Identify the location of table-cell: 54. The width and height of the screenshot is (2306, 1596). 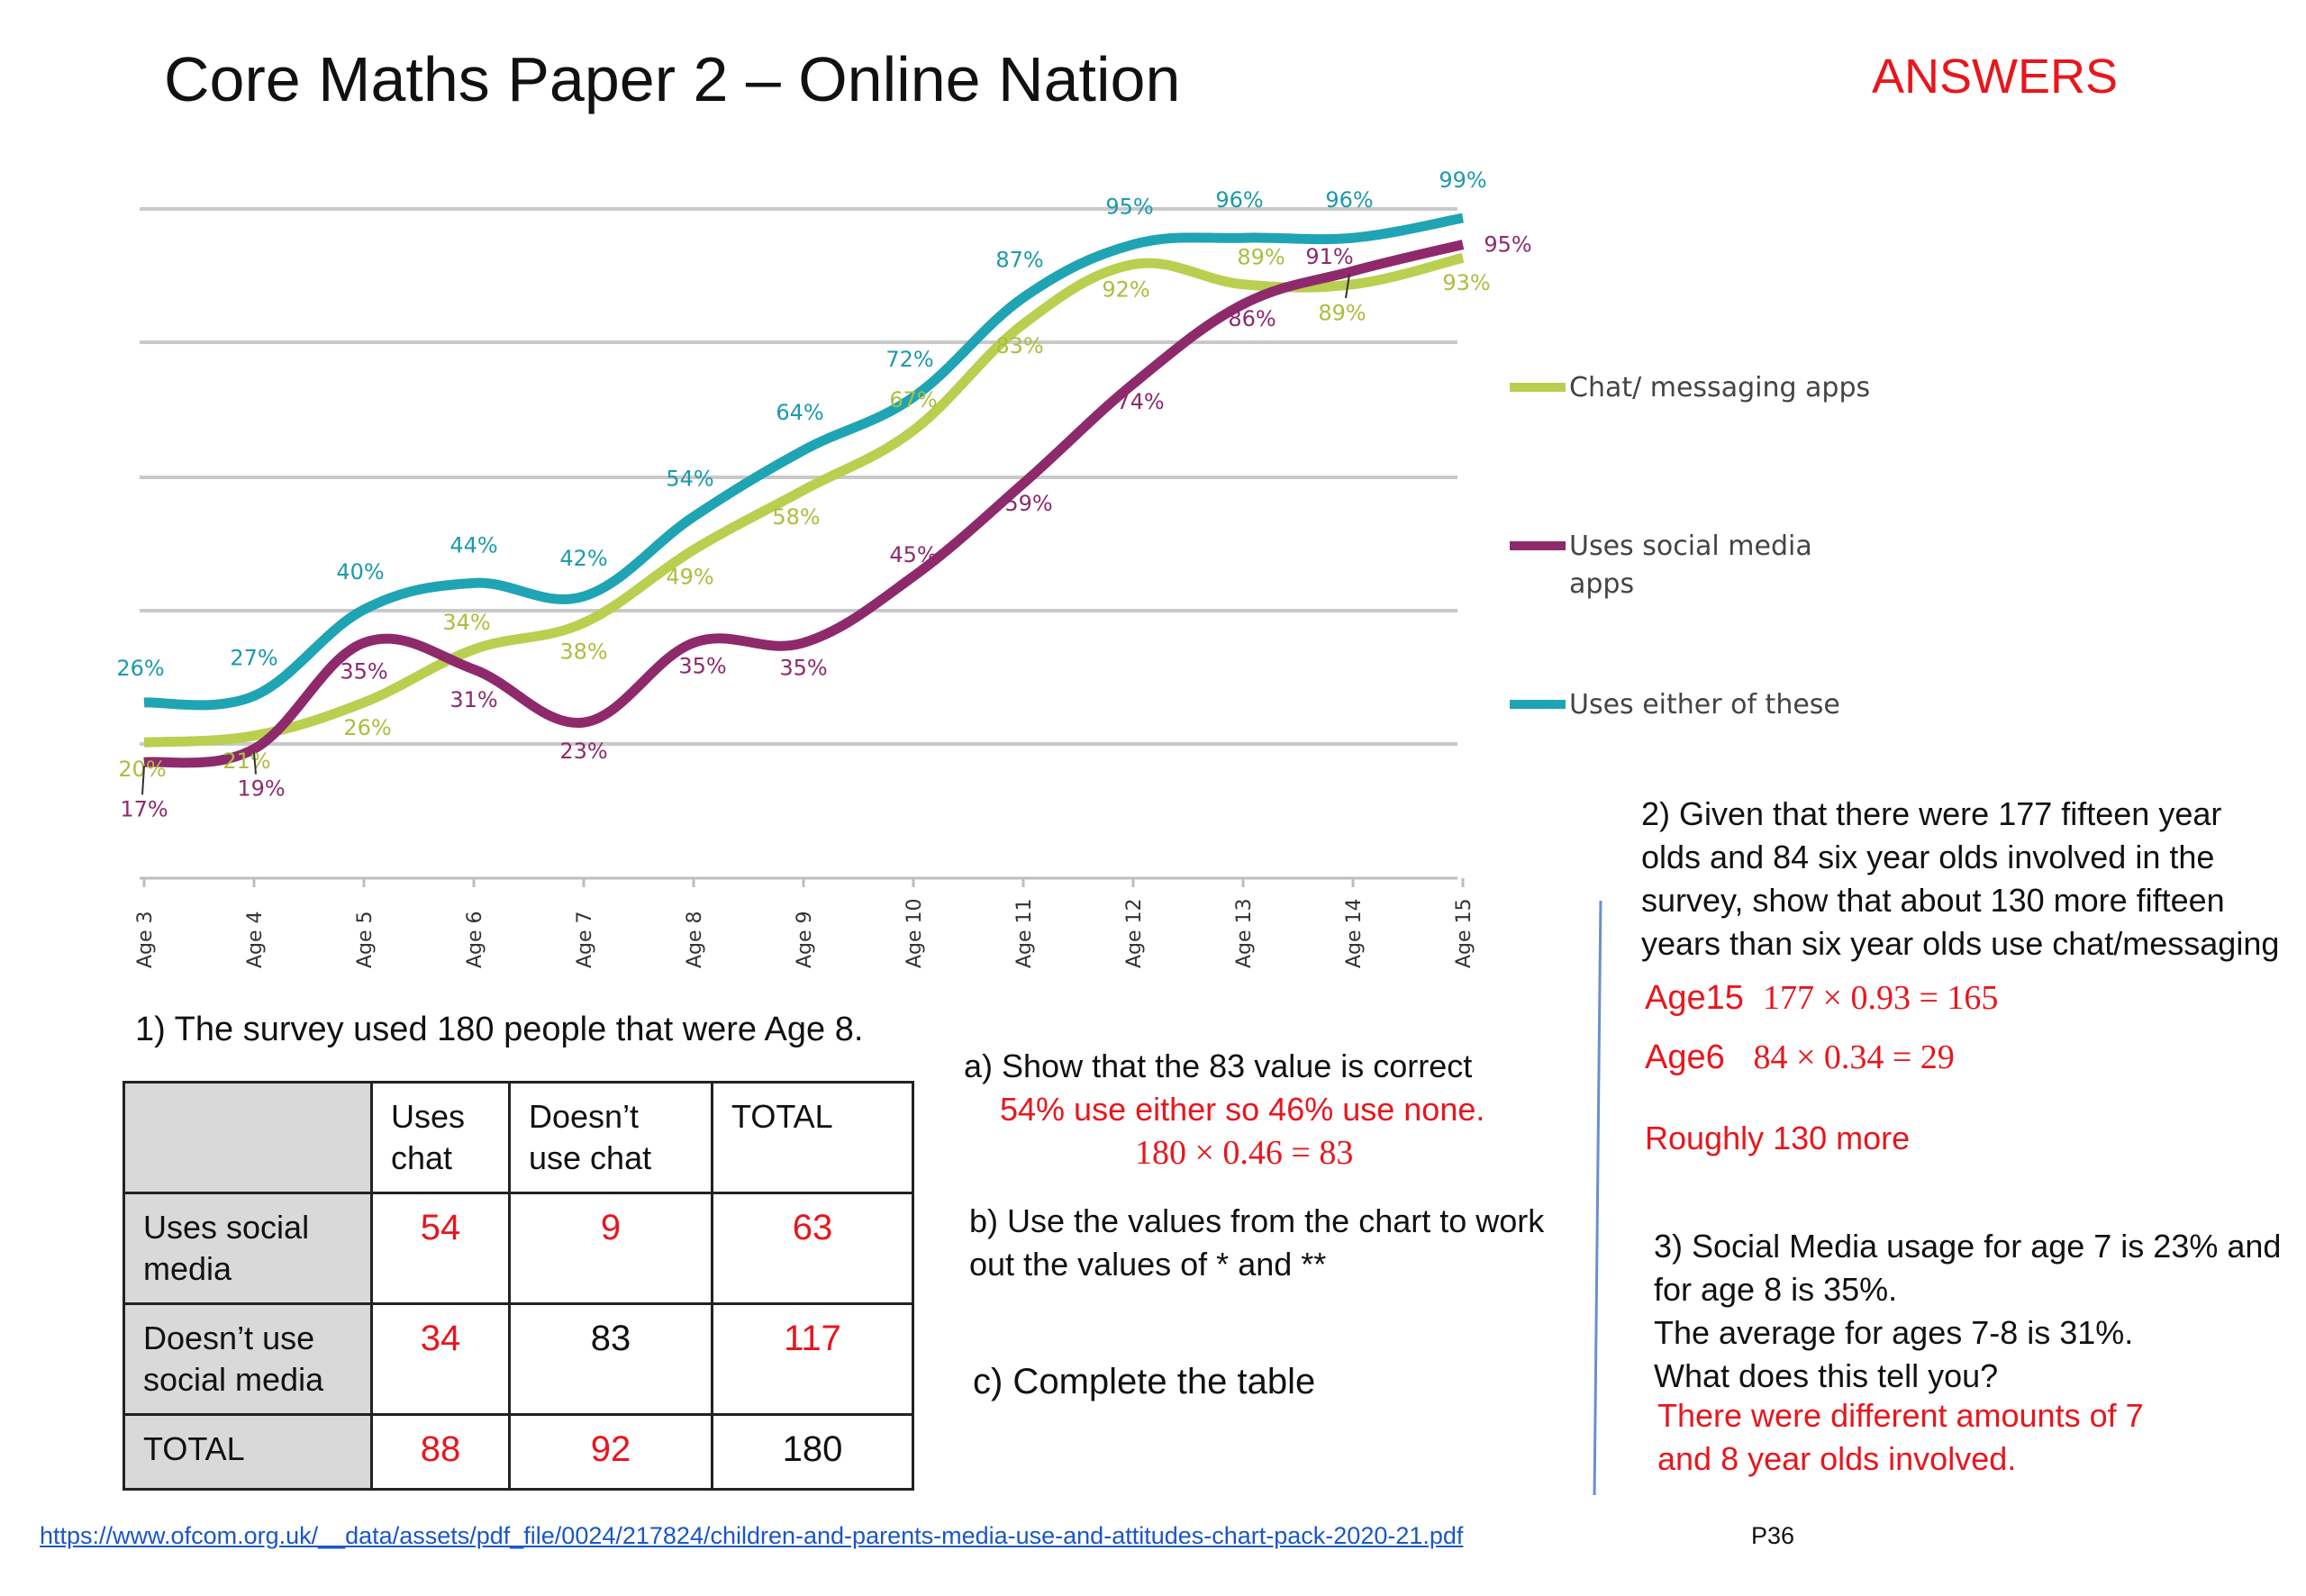
(440, 1248).